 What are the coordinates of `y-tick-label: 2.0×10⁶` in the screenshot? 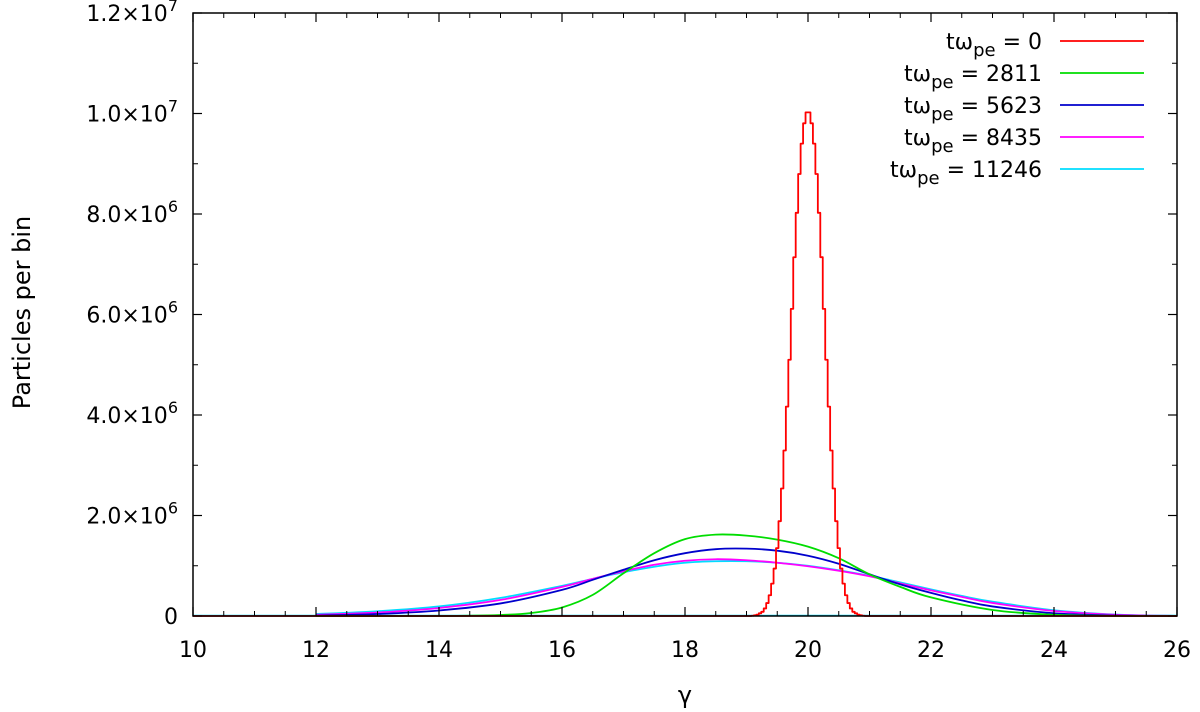 It's located at (132, 514).